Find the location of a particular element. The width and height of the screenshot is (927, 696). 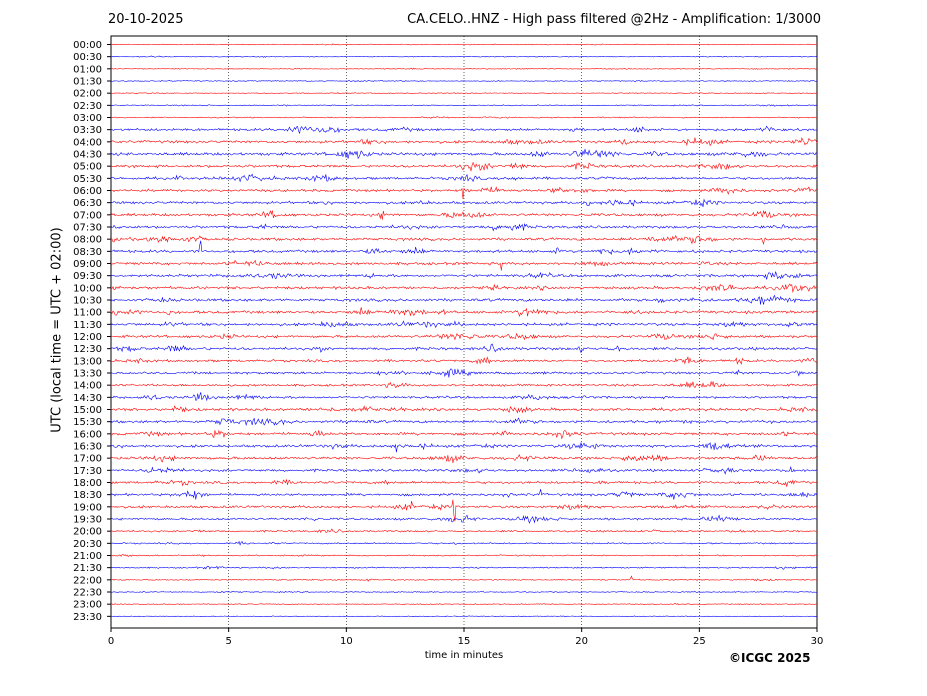

y-tick-label: 02:00 is located at coordinates (87, 94).